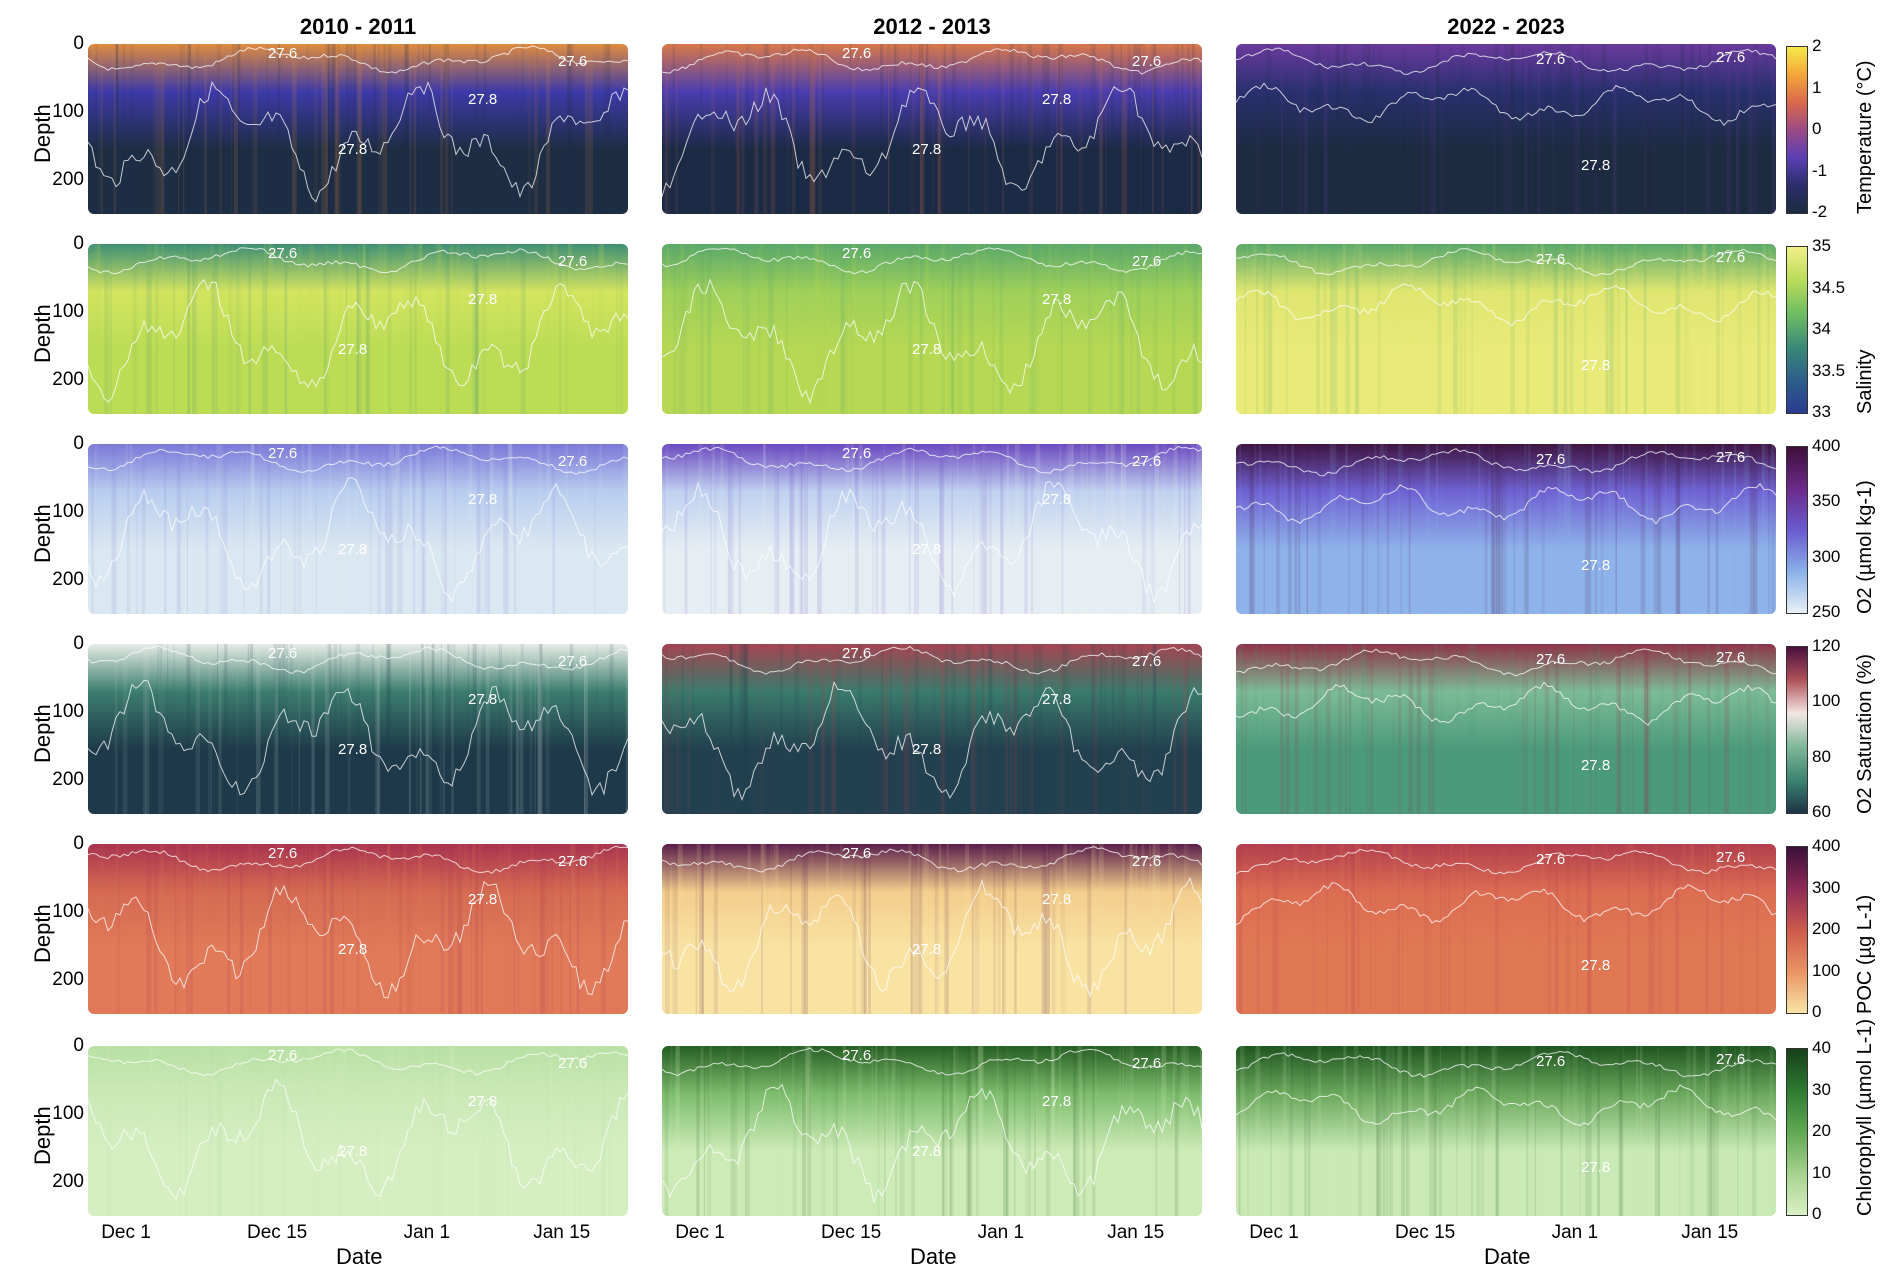 Image resolution: width=1892 pixels, height=1281 pixels. I want to click on isopycnal-contour, so click(1506, 703).